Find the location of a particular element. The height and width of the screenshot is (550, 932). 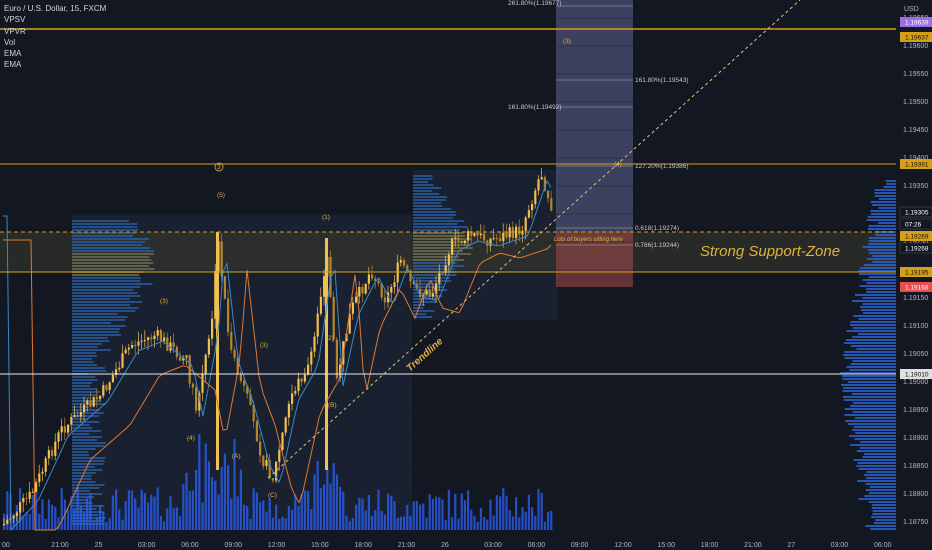

price-tick: 1.19100 is located at coordinates (915, 326).